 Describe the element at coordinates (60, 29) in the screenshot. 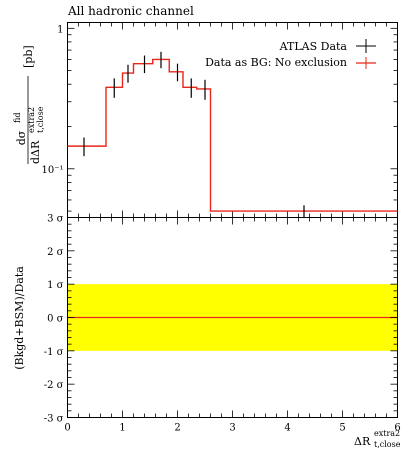

I see `main-y-tick-label: 1` at that location.